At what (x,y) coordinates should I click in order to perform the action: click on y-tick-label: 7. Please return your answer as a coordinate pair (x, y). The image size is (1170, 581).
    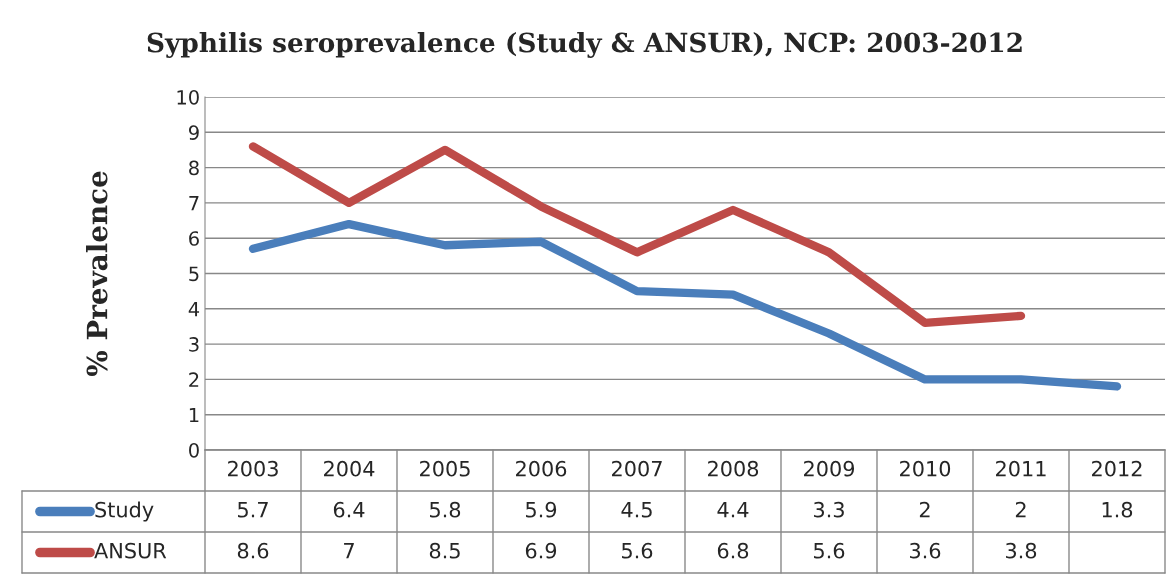
    Looking at the image, I should click on (194, 203).